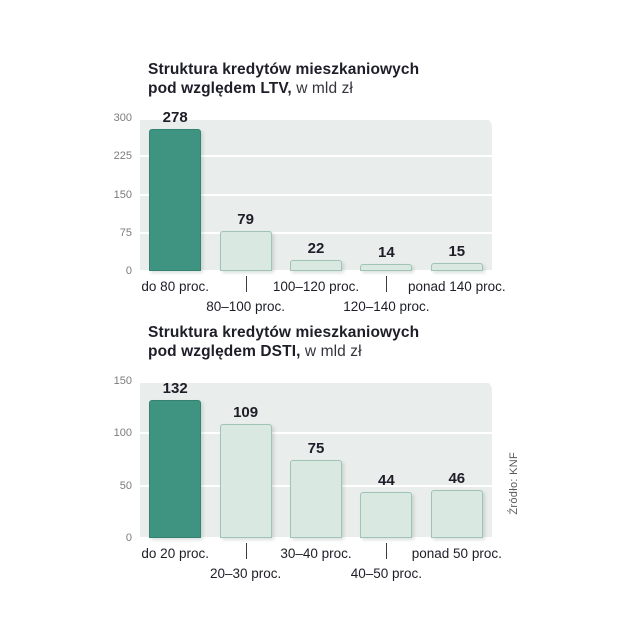 This screenshot has height=640, width=640. What do you see at coordinates (284, 69) in the screenshot?
I see `chart-1-title-line1: Struktura kredytów mieszkaniowych` at bounding box center [284, 69].